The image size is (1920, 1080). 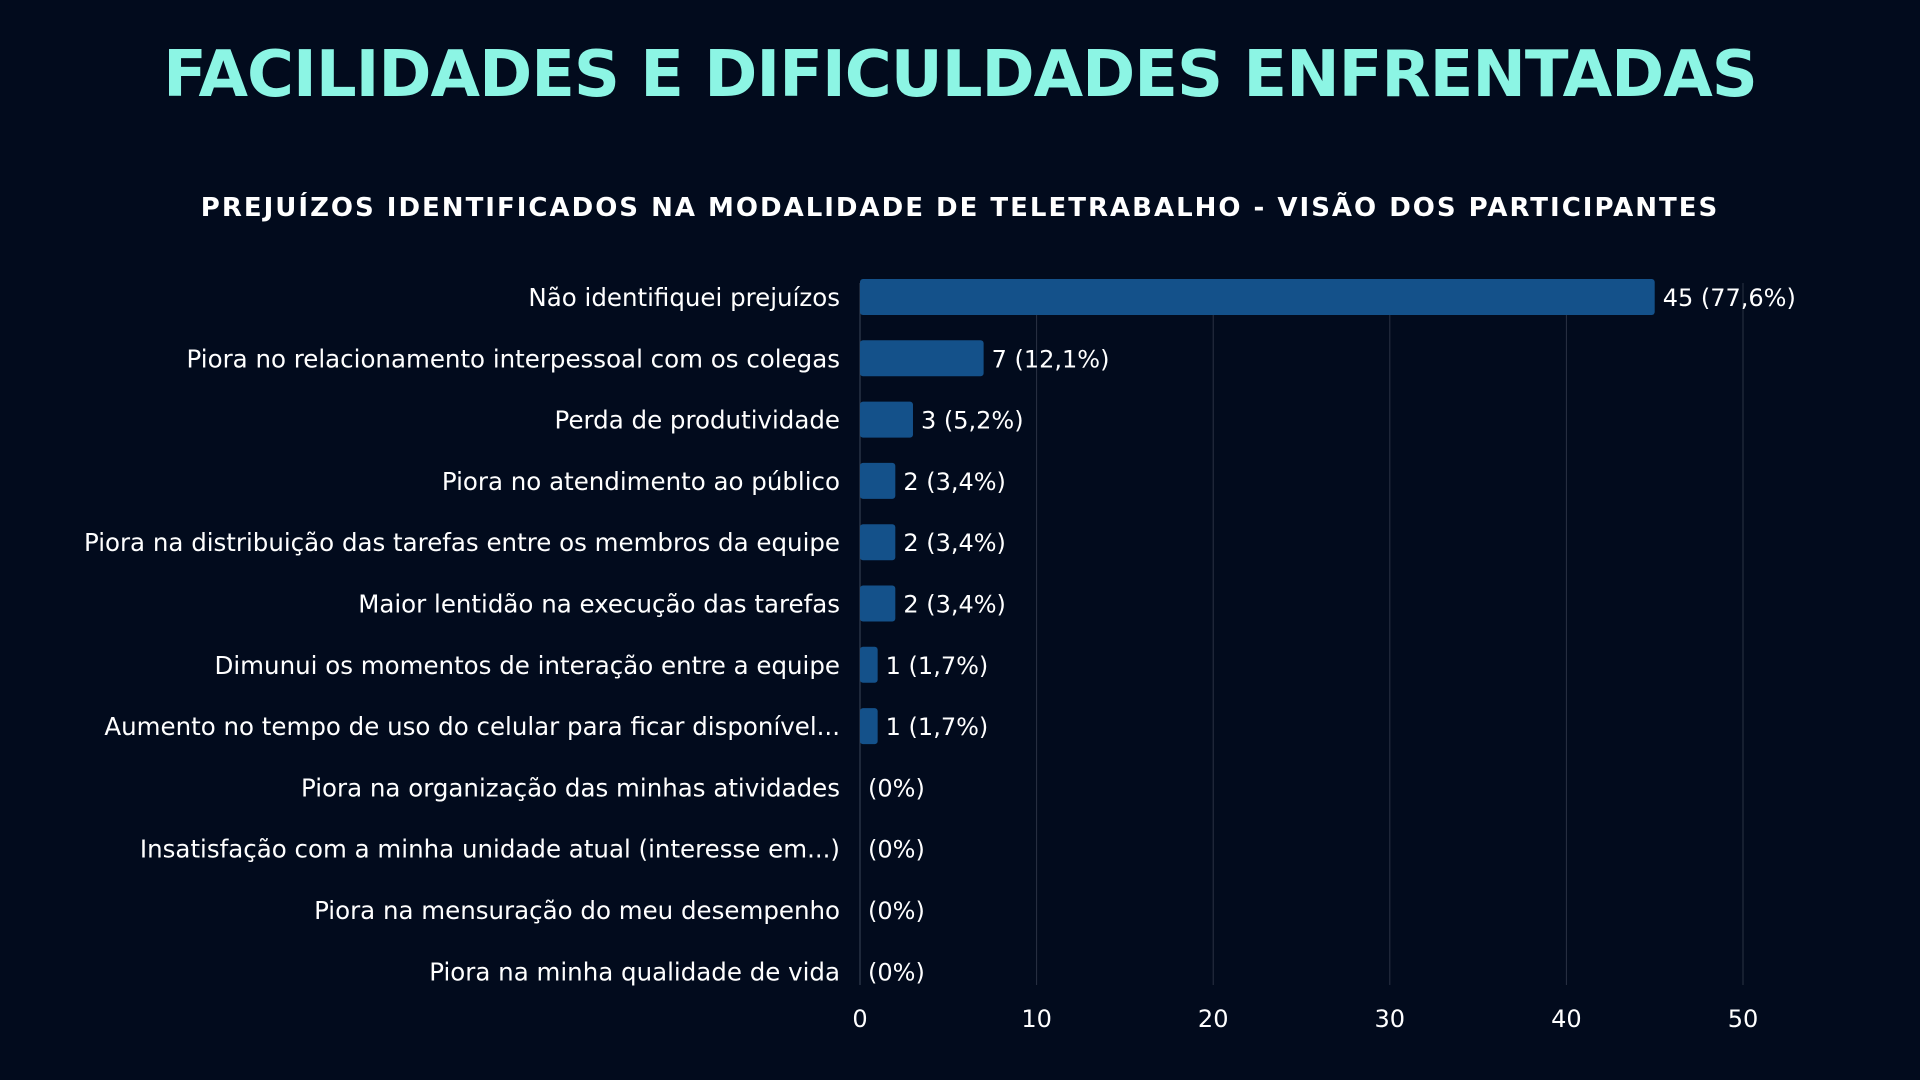 I want to click on category-label: Maior lentidão na execução das tarefas, so click(x=599, y=604).